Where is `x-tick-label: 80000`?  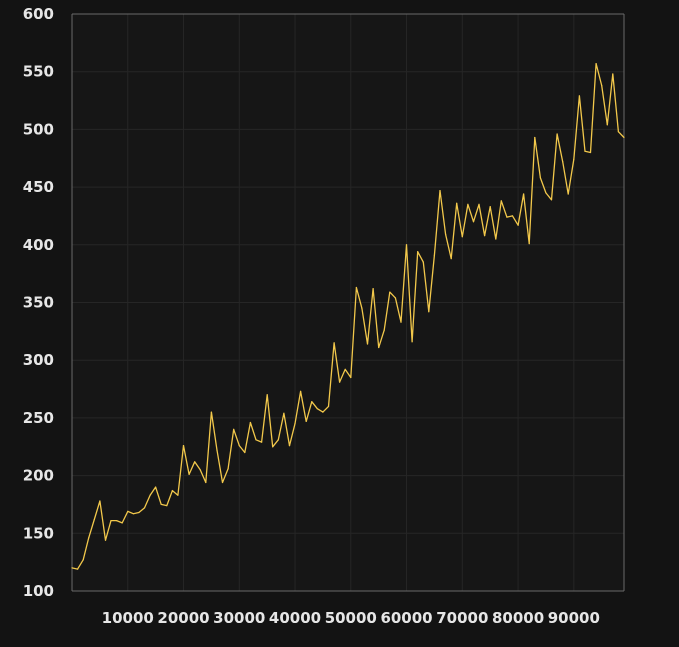
x-tick-label: 80000 is located at coordinates (518, 618).